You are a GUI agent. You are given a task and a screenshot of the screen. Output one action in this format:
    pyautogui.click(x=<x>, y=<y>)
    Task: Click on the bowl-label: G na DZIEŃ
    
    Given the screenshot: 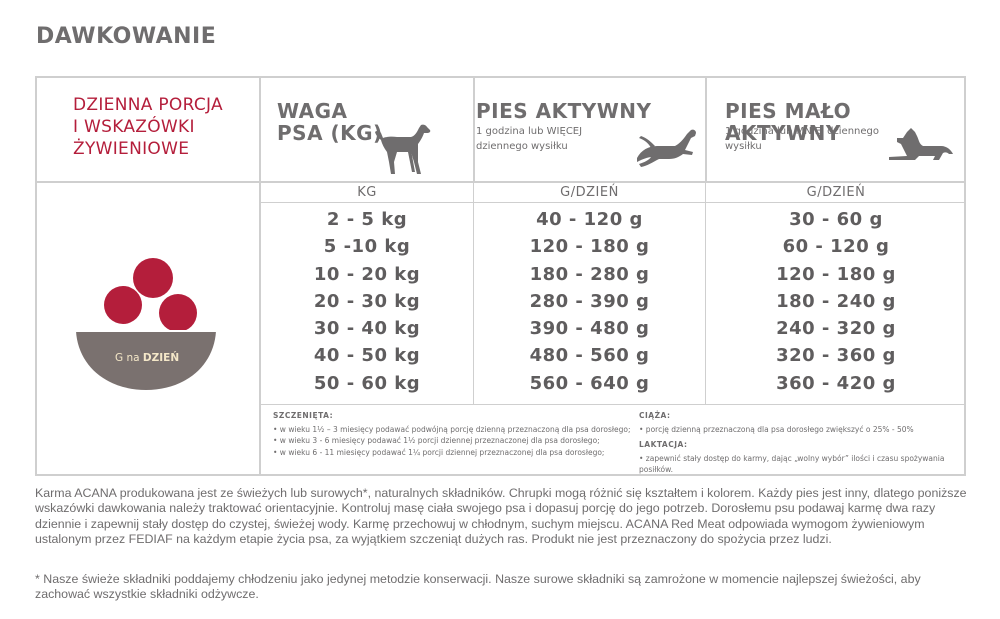 What is the action you would take?
    pyautogui.click(x=147, y=358)
    